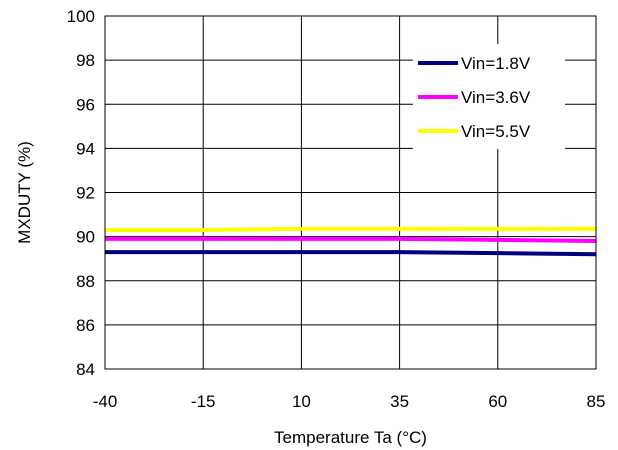 Image resolution: width=618 pixels, height=450 pixels. Describe the element at coordinates (85, 193) in the screenshot. I see `y-tick-label: 92` at that location.